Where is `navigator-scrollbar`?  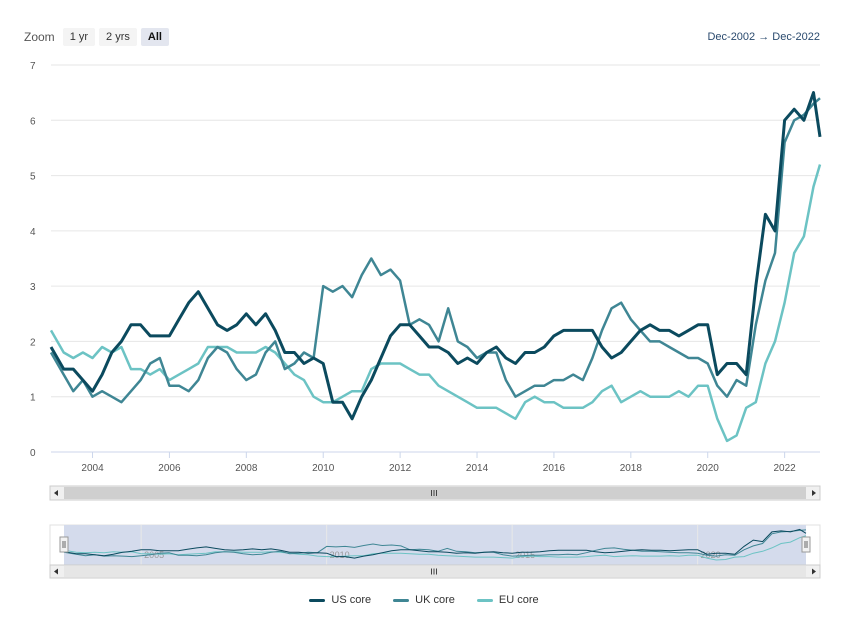 navigator-scrollbar is located at coordinates (435, 571).